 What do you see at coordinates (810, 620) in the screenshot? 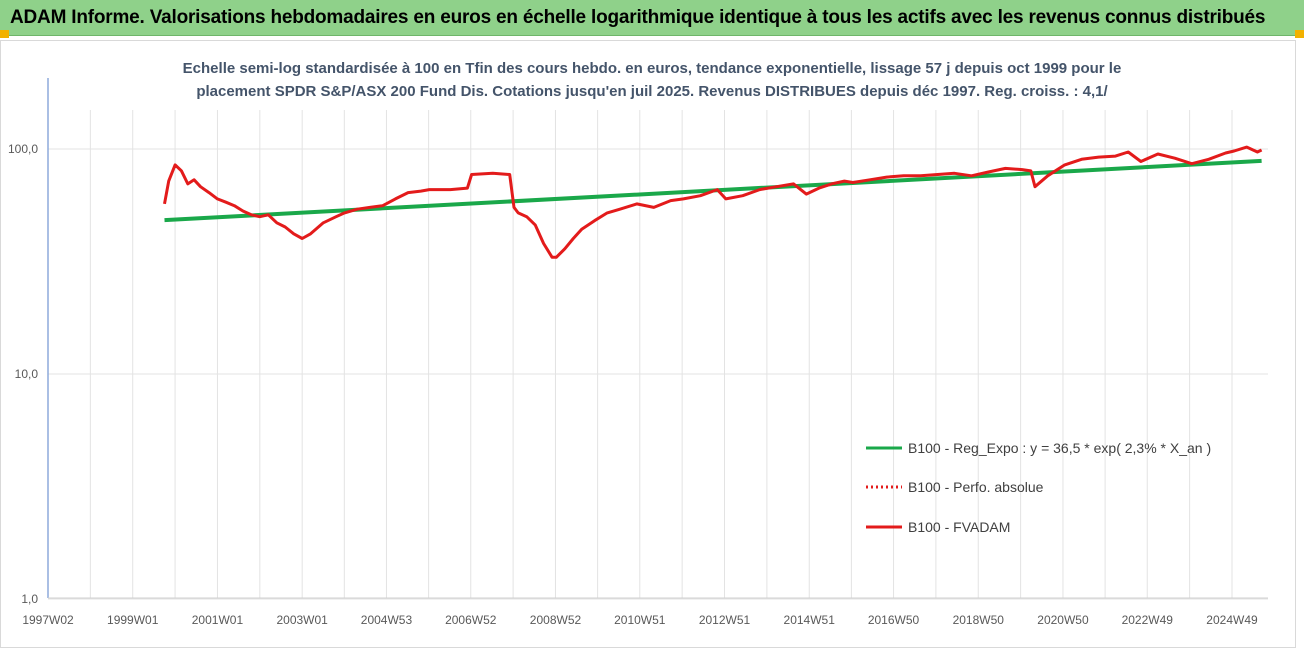
I see `x-tick-label: 2014W51` at bounding box center [810, 620].